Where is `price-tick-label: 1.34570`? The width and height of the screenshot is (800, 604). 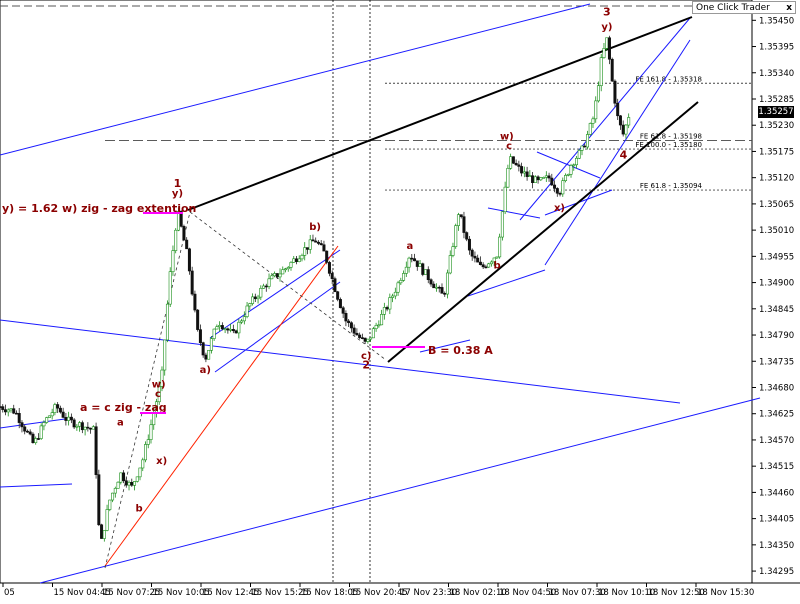
price-tick-label: 1.34570 is located at coordinates (776, 441).